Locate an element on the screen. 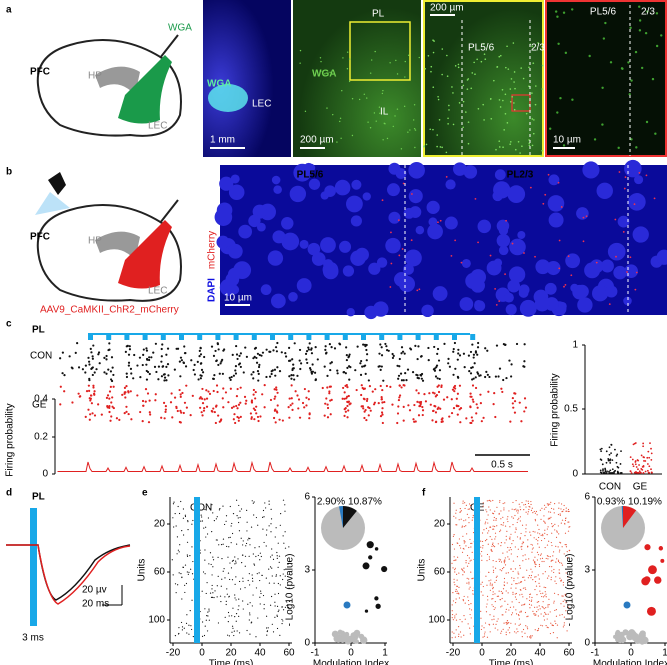  label: 200 µm is located at coordinates (317, 140).